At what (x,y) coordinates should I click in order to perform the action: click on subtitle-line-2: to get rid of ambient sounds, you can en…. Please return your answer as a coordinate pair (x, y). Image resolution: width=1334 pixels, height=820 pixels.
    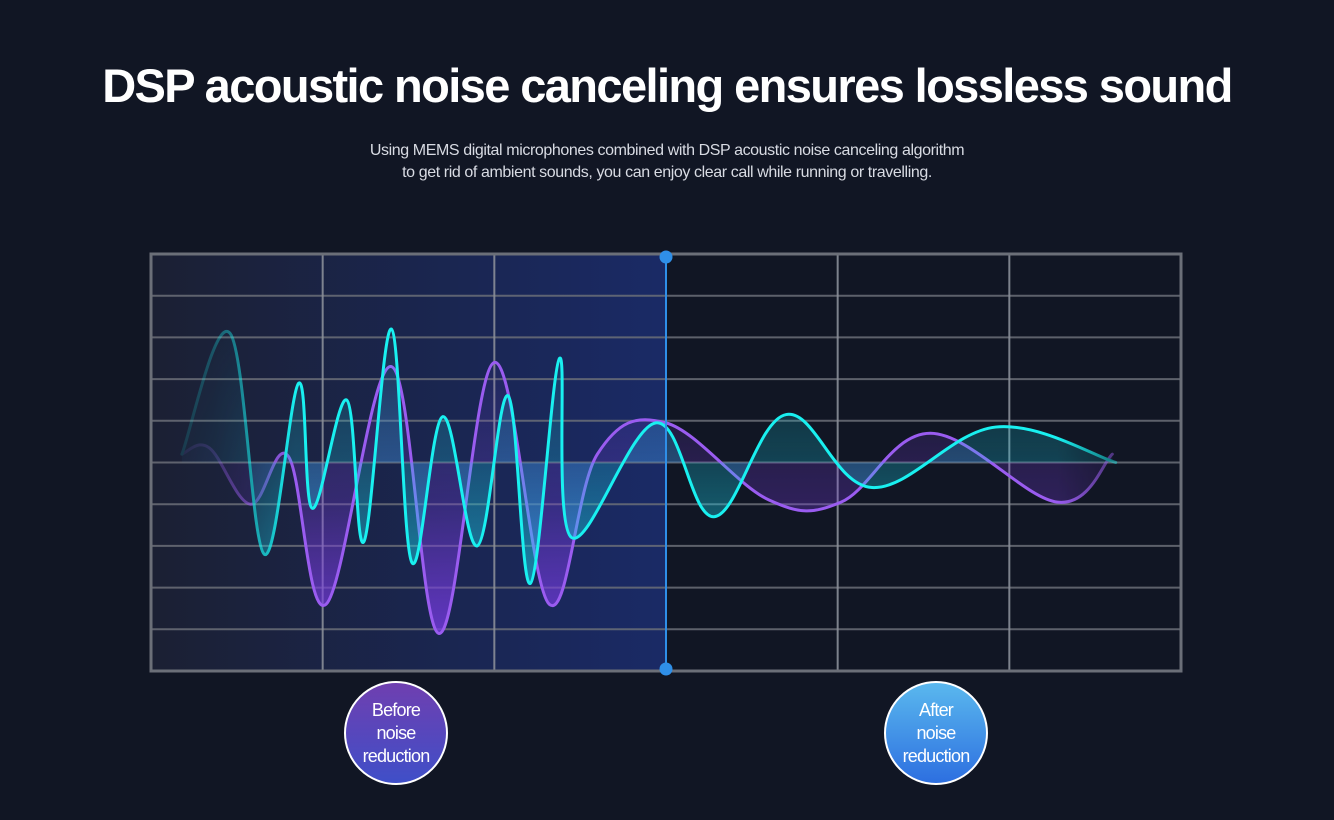
    Looking at the image, I should click on (667, 172).